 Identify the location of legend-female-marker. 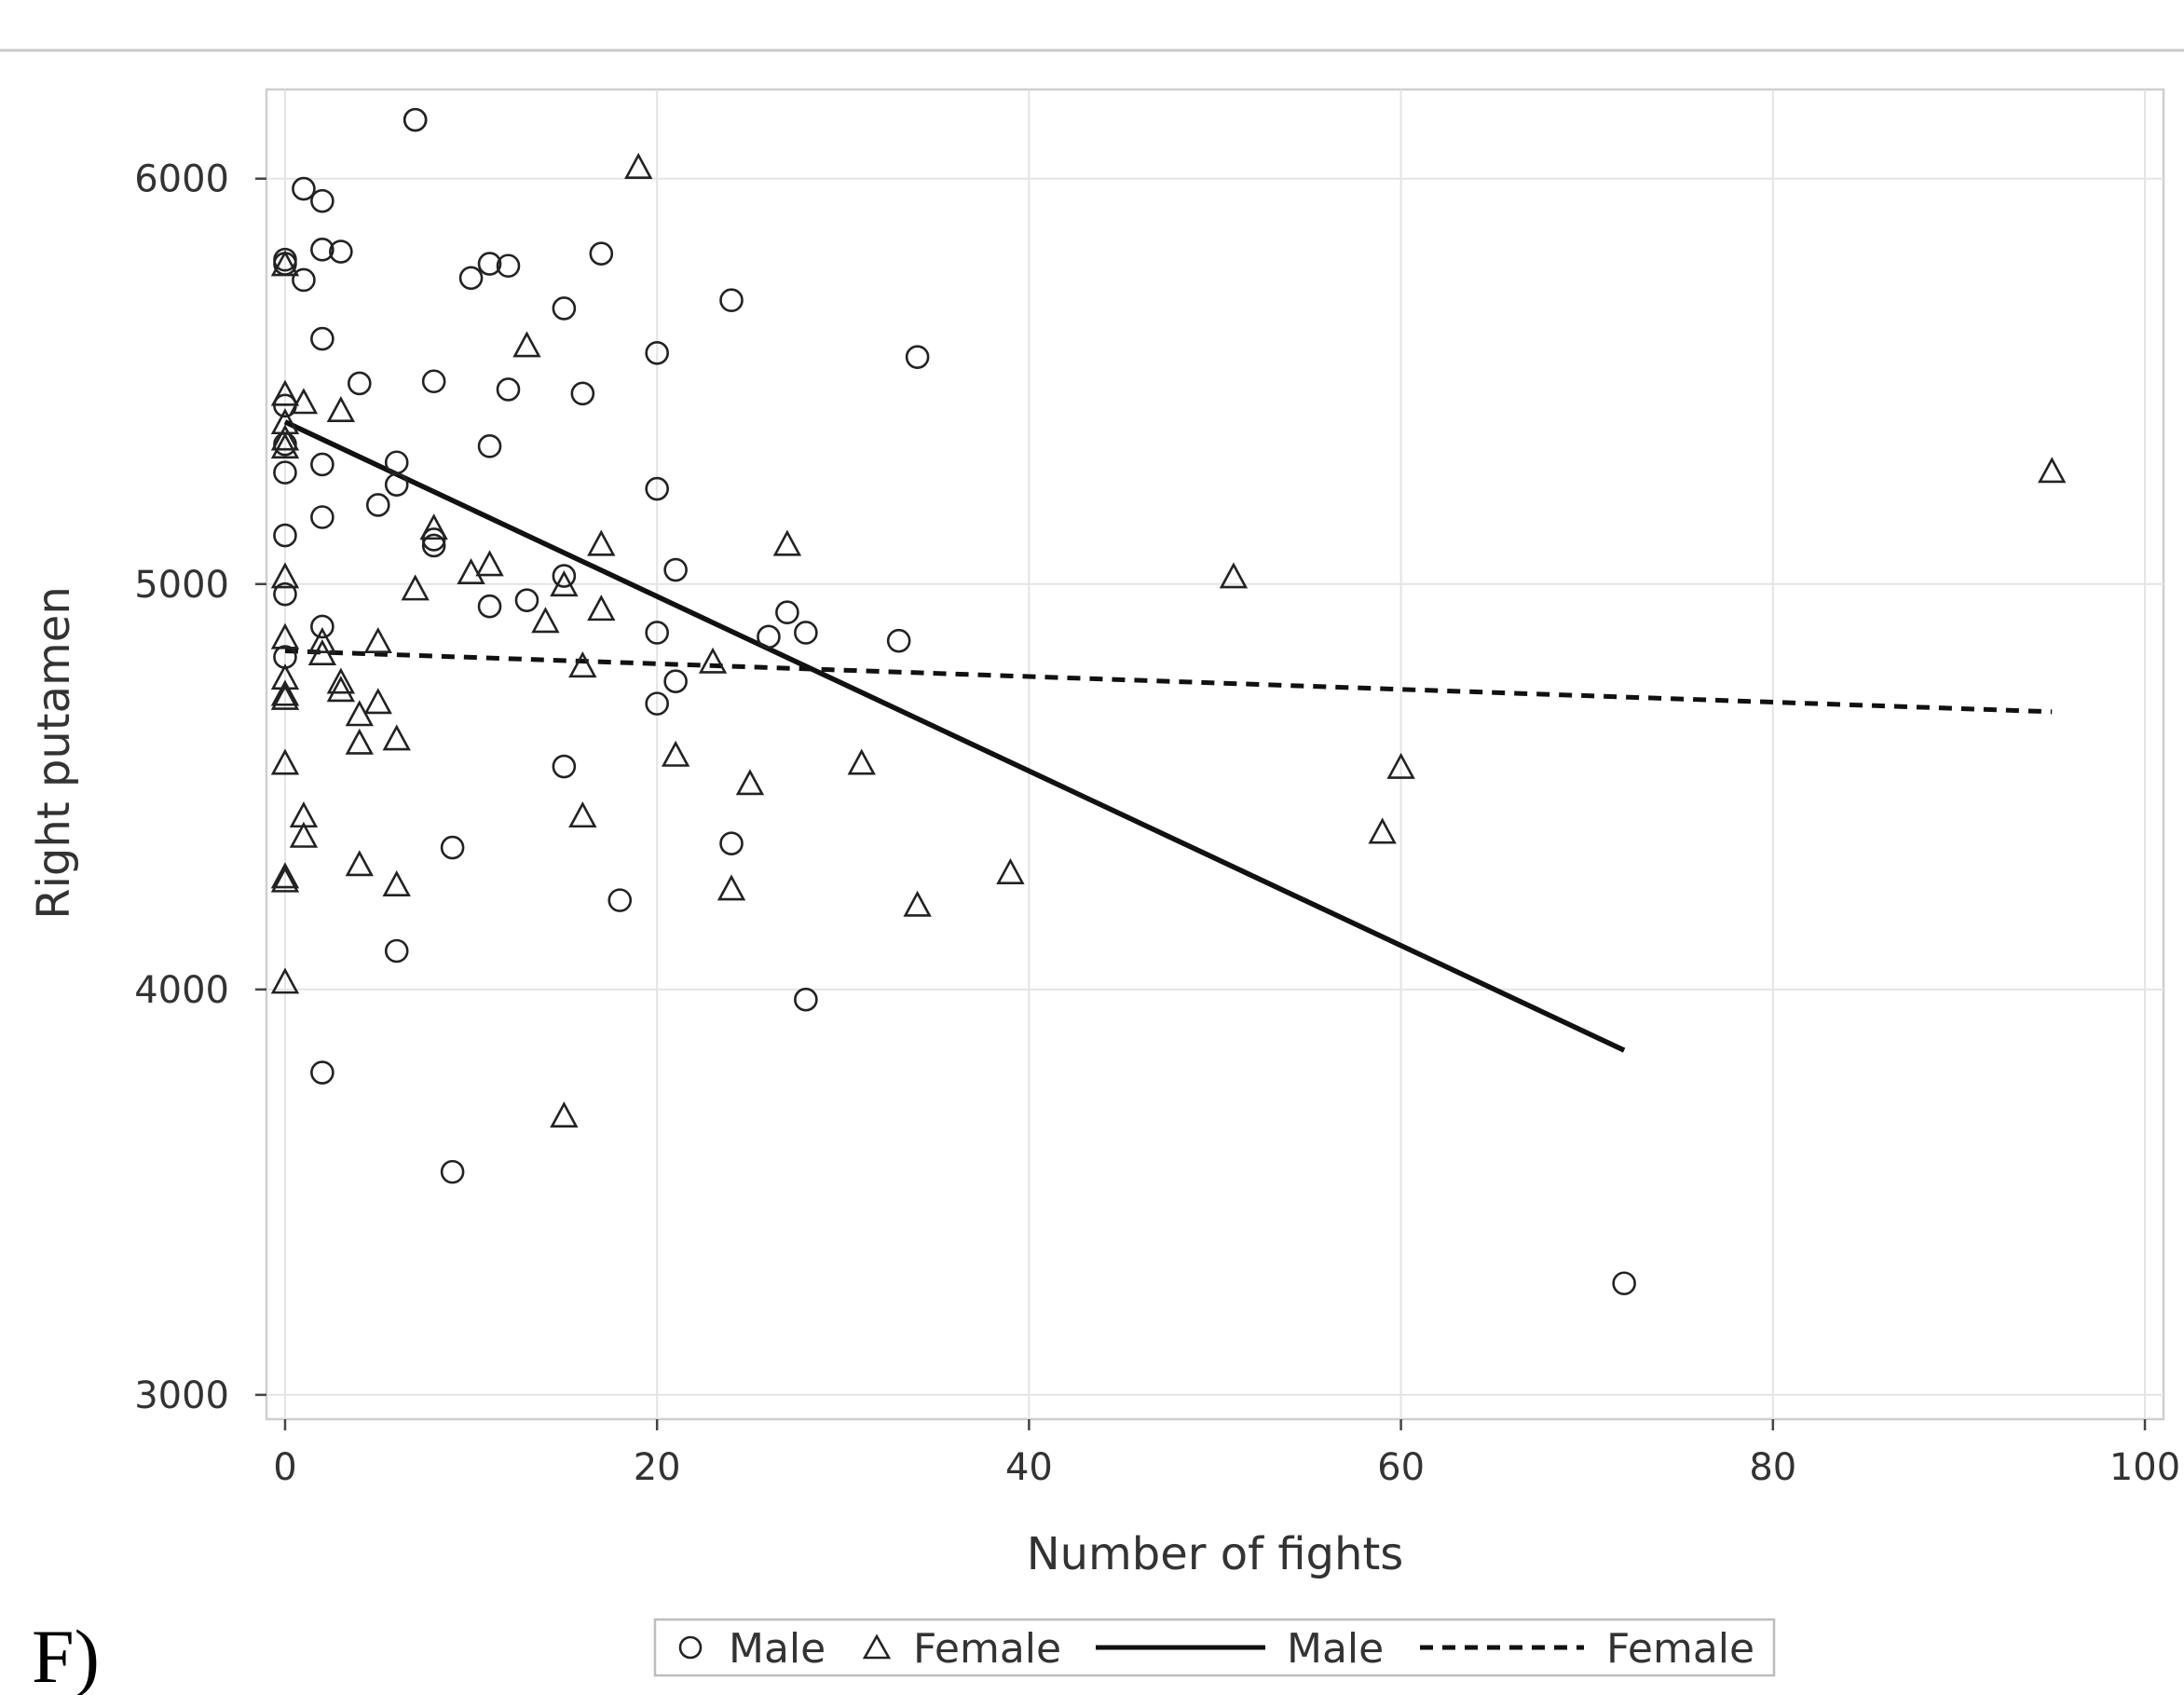
(877, 1647).